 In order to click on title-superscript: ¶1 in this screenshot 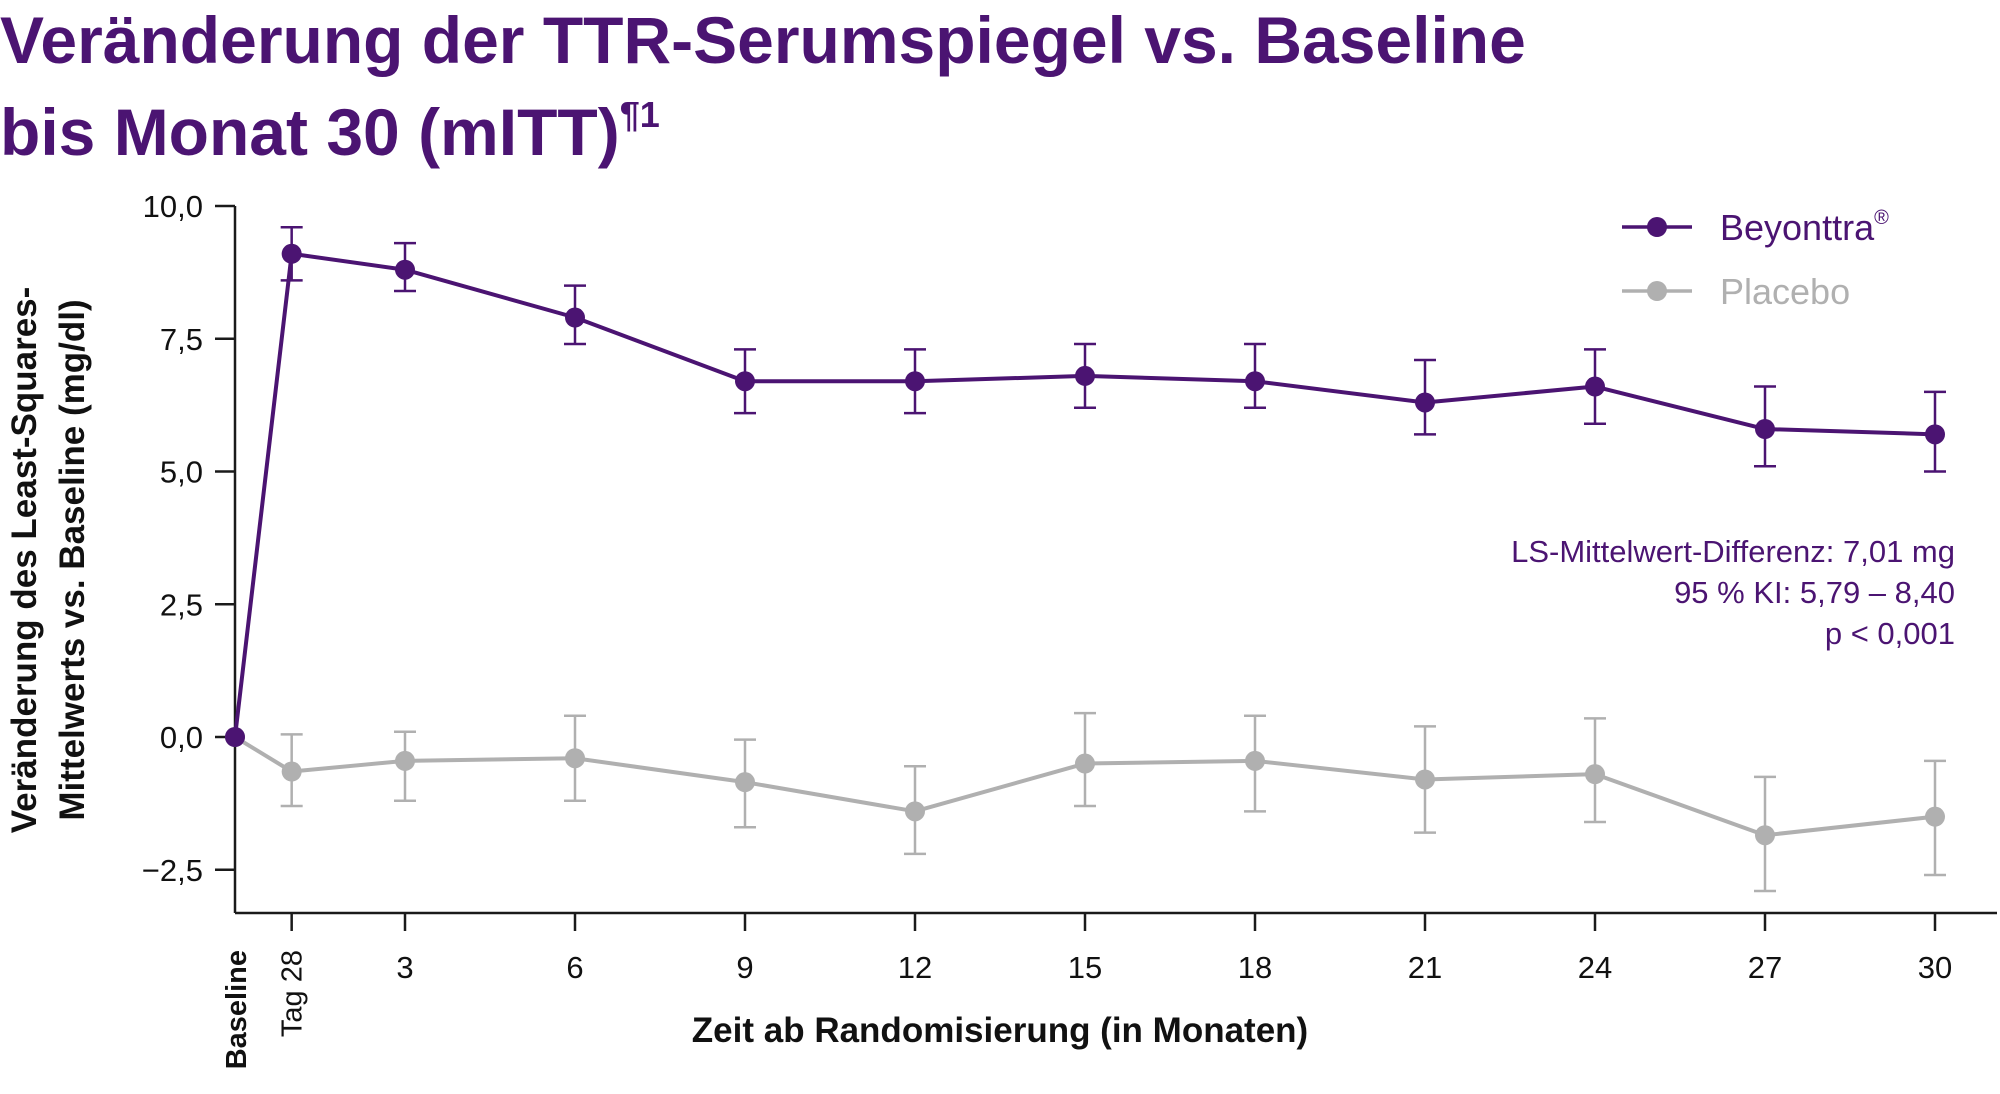, I will do `click(639, 114)`.